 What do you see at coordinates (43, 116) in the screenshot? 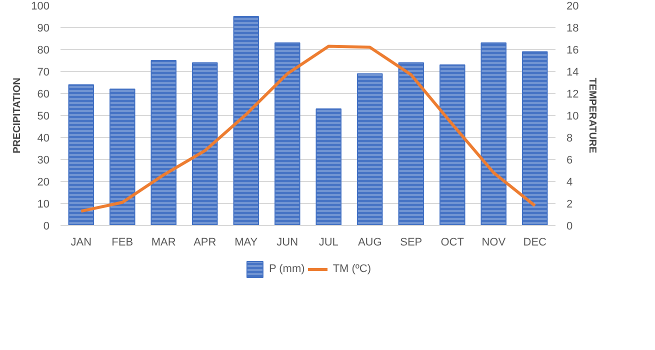
I see `y-tick-label: 50` at bounding box center [43, 116].